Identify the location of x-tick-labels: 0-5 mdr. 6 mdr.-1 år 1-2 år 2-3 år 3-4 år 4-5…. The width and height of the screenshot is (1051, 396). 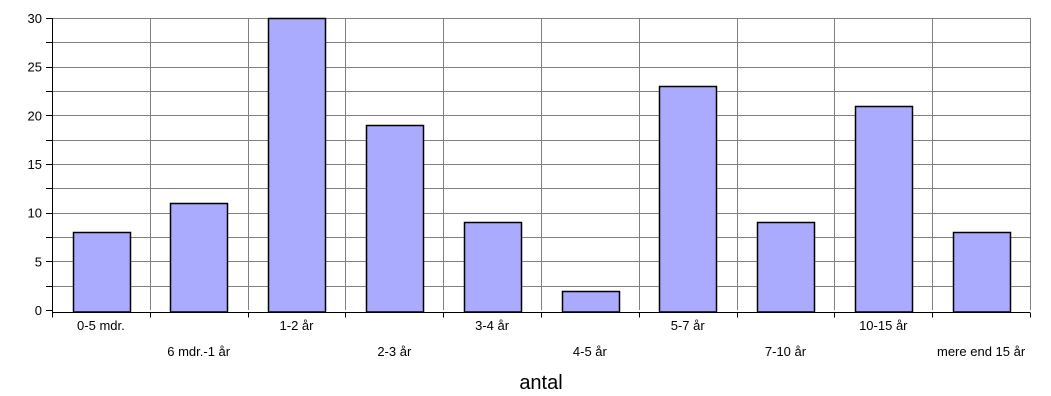
(551, 338).